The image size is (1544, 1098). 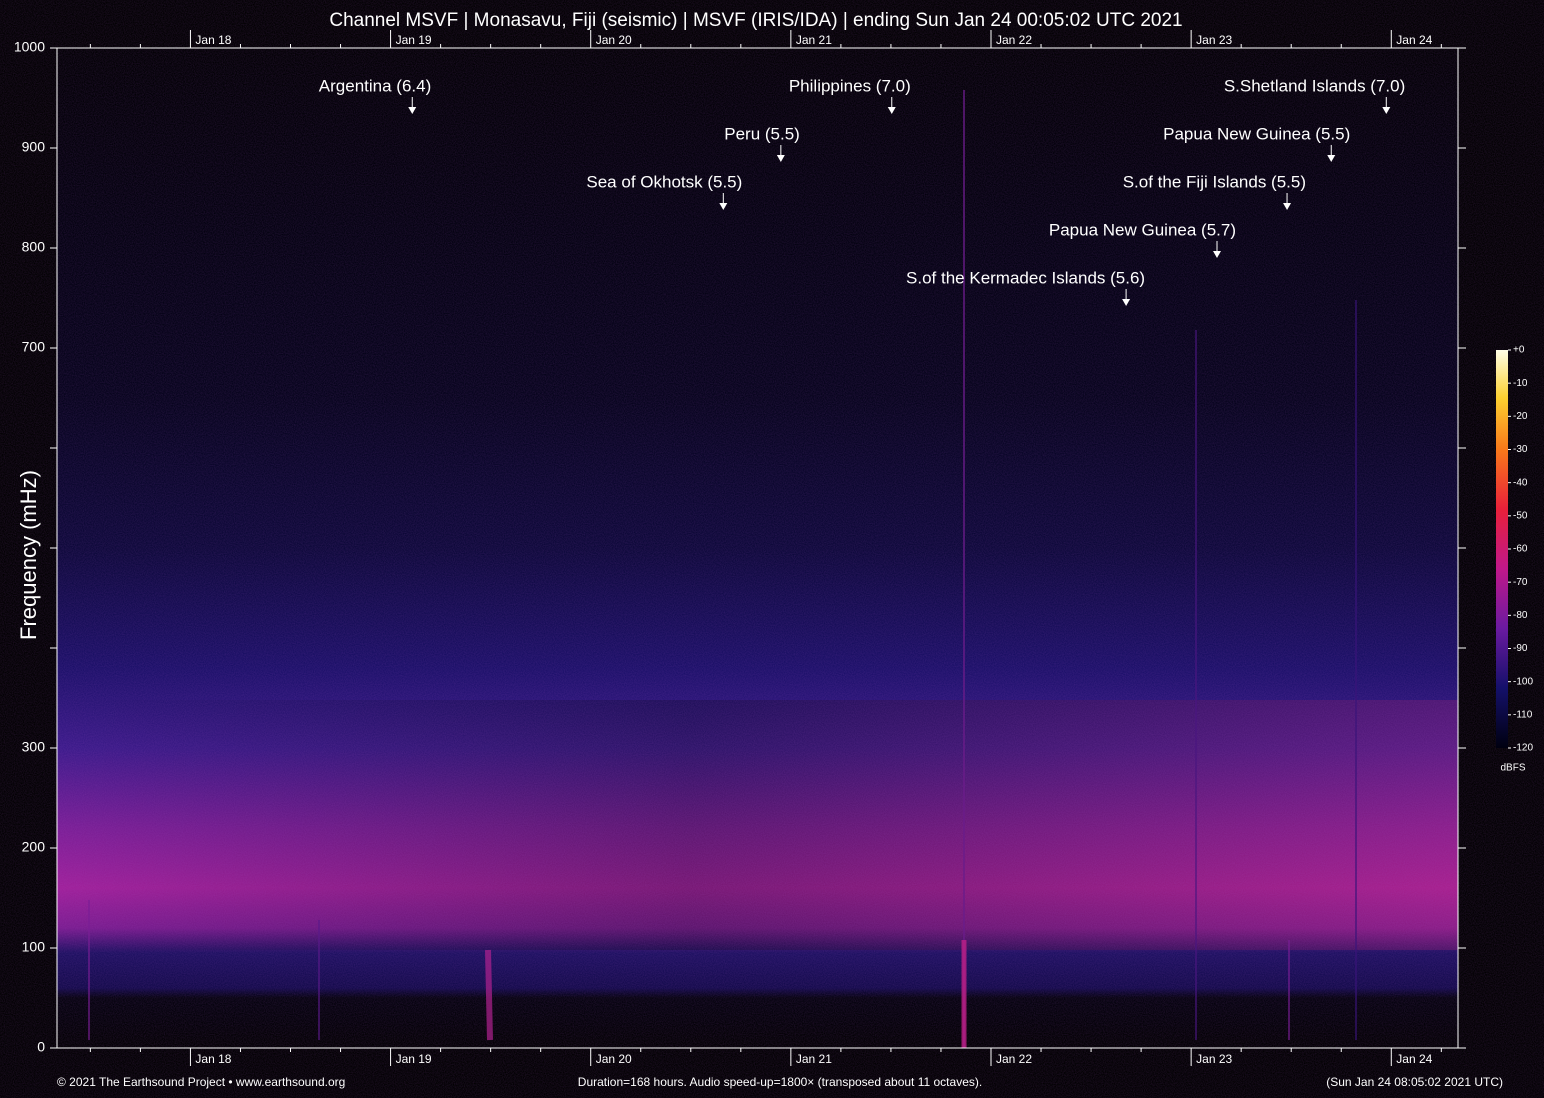 What do you see at coordinates (1523, 714) in the screenshot?
I see `colorbar-tick-label: -110` at bounding box center [1523, 714].